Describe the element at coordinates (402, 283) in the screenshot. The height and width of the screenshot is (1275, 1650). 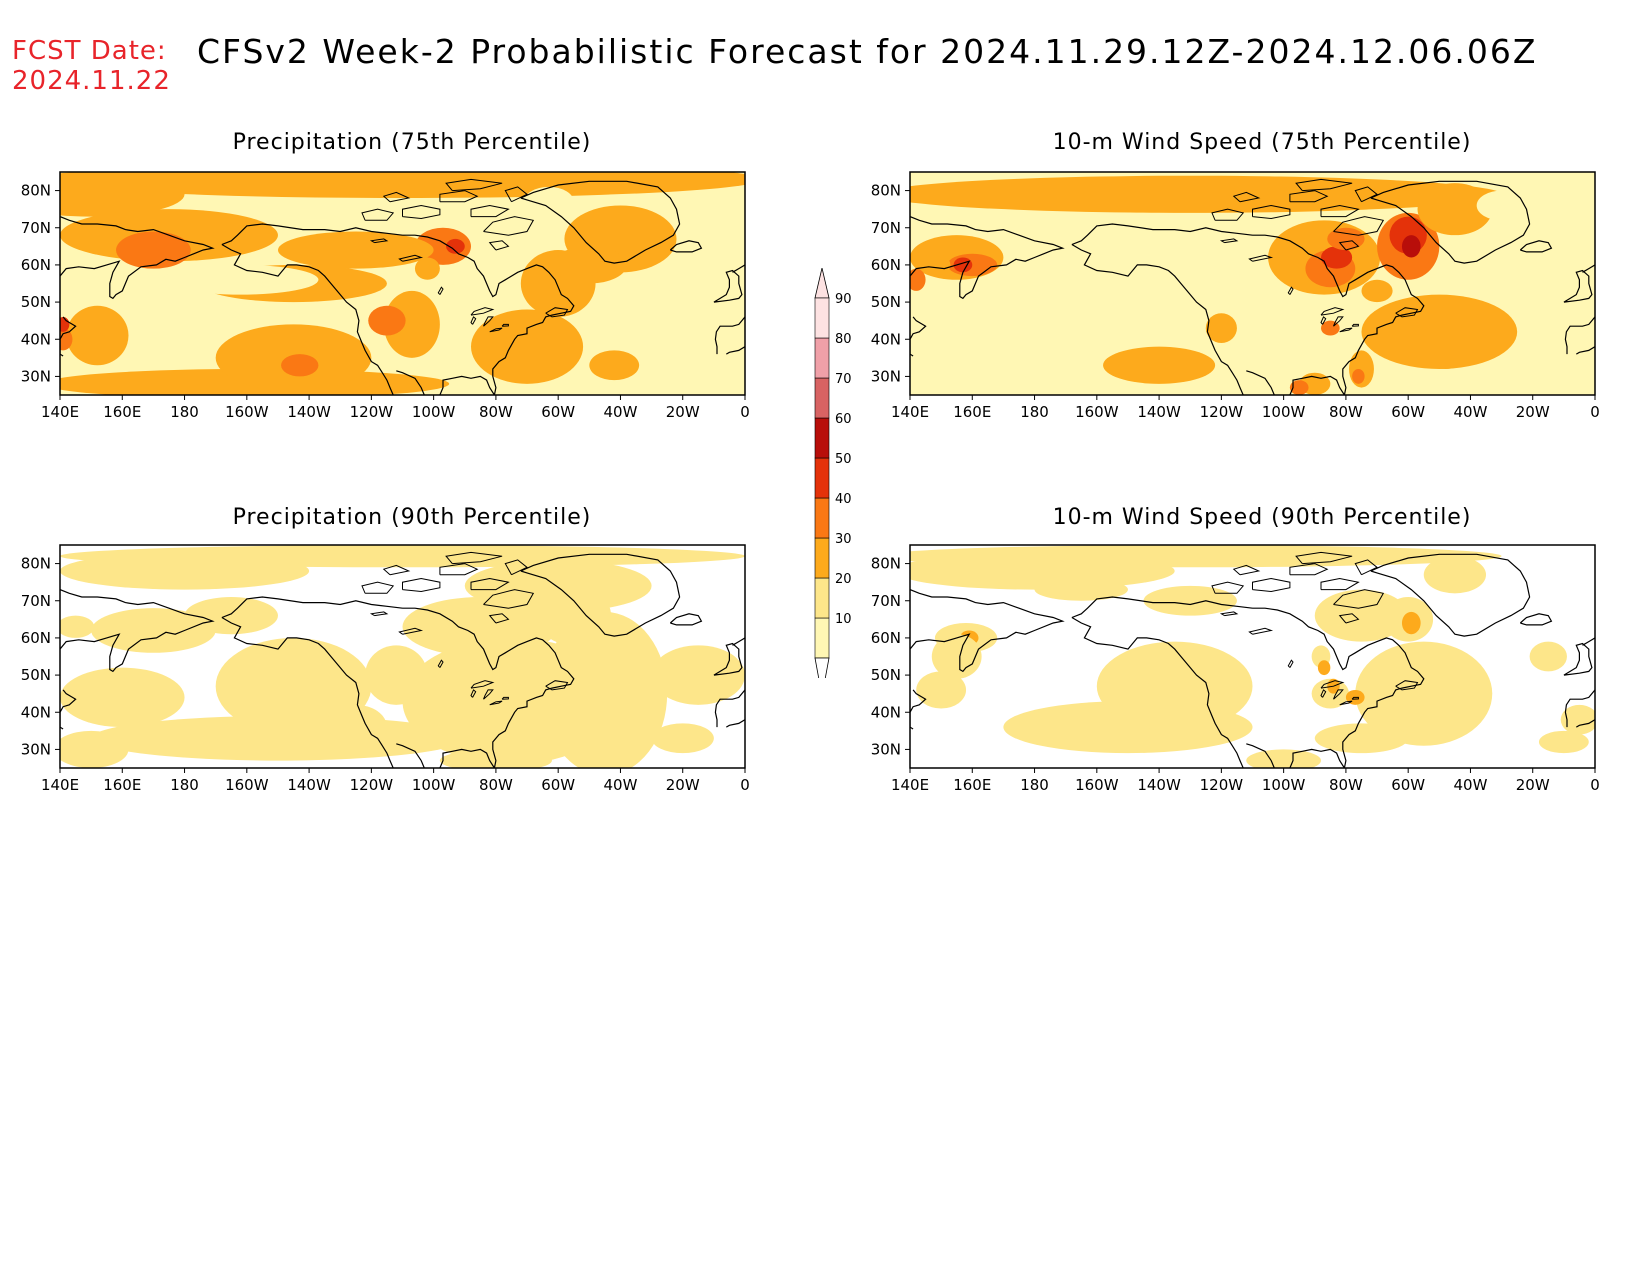
I see `map-frame` at that location.